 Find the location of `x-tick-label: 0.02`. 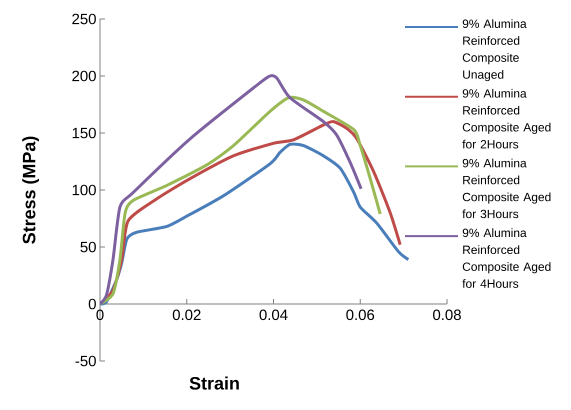

x-tick-label: 0.02 is located at coordinates (186, 315).